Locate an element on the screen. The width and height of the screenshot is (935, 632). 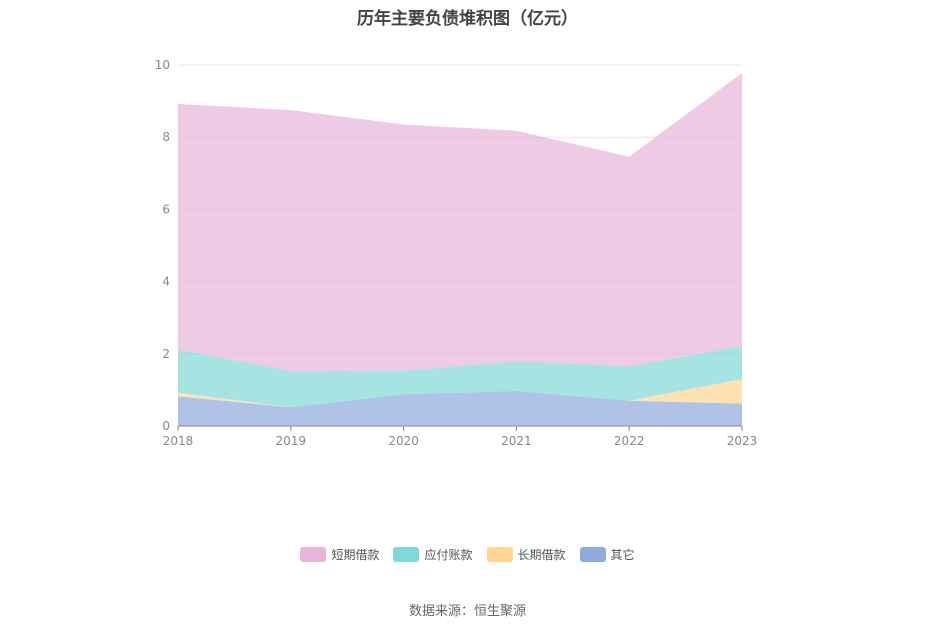
legend: 短期借款 应付账款 长期借款 其它 is located at coordinates (467, 554).